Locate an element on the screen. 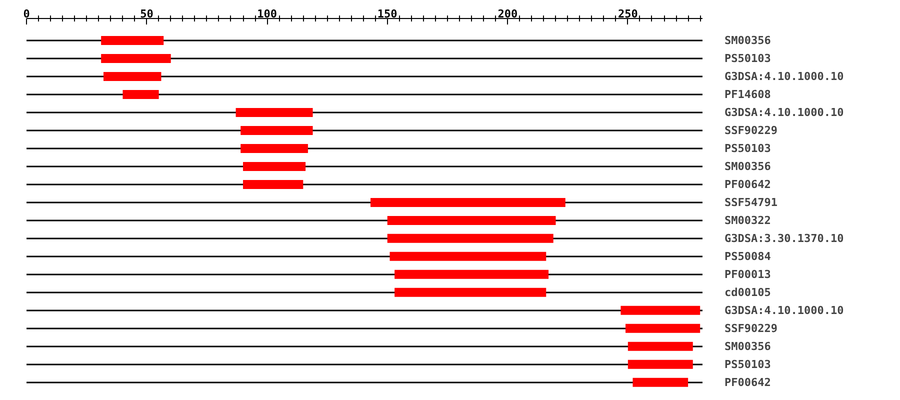 The height and width of the screenshot is (400, 900). x-tick-label: 200 is located at coordinates (508, 14).